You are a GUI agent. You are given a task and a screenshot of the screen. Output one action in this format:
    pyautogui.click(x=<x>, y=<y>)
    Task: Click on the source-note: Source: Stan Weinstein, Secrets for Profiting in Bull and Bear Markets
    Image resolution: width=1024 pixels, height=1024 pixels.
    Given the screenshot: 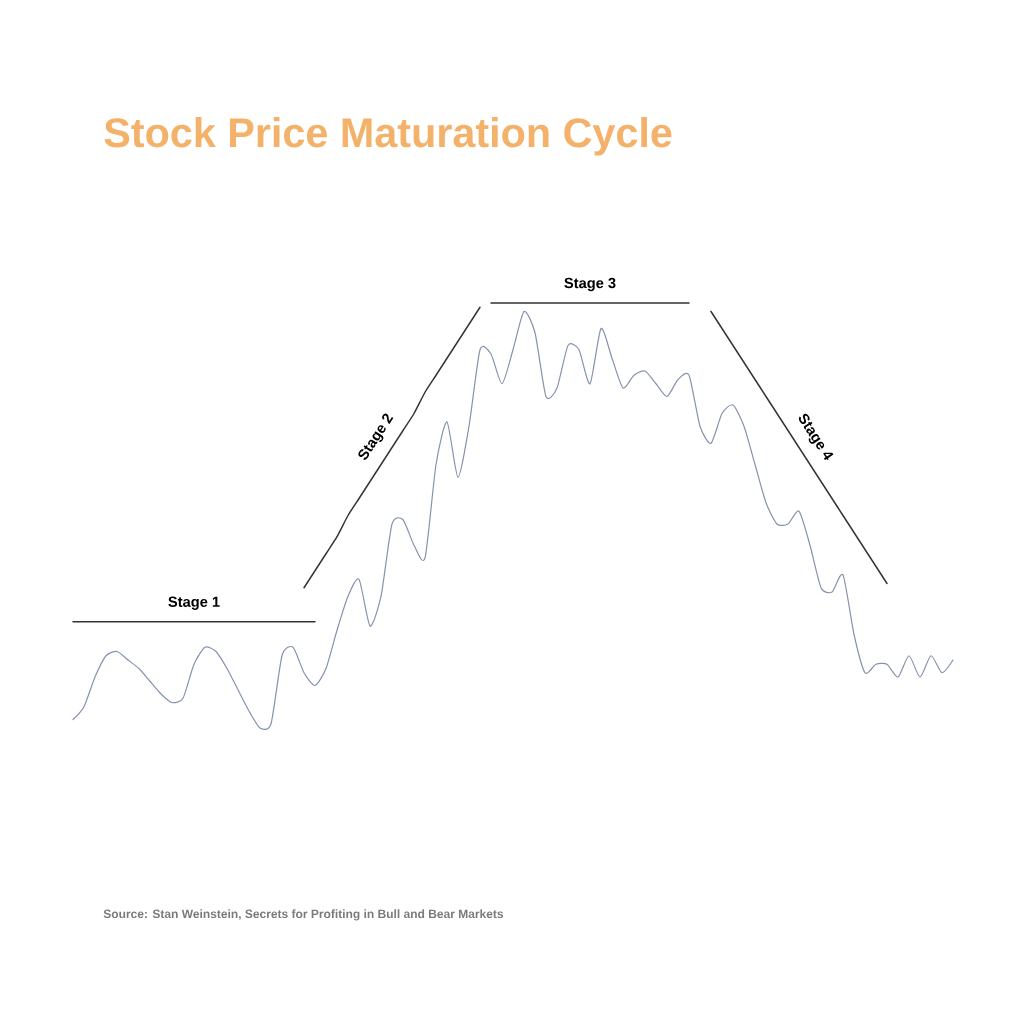 What is the action you would take?
    pyautogui.click(x=303, y=915)
    